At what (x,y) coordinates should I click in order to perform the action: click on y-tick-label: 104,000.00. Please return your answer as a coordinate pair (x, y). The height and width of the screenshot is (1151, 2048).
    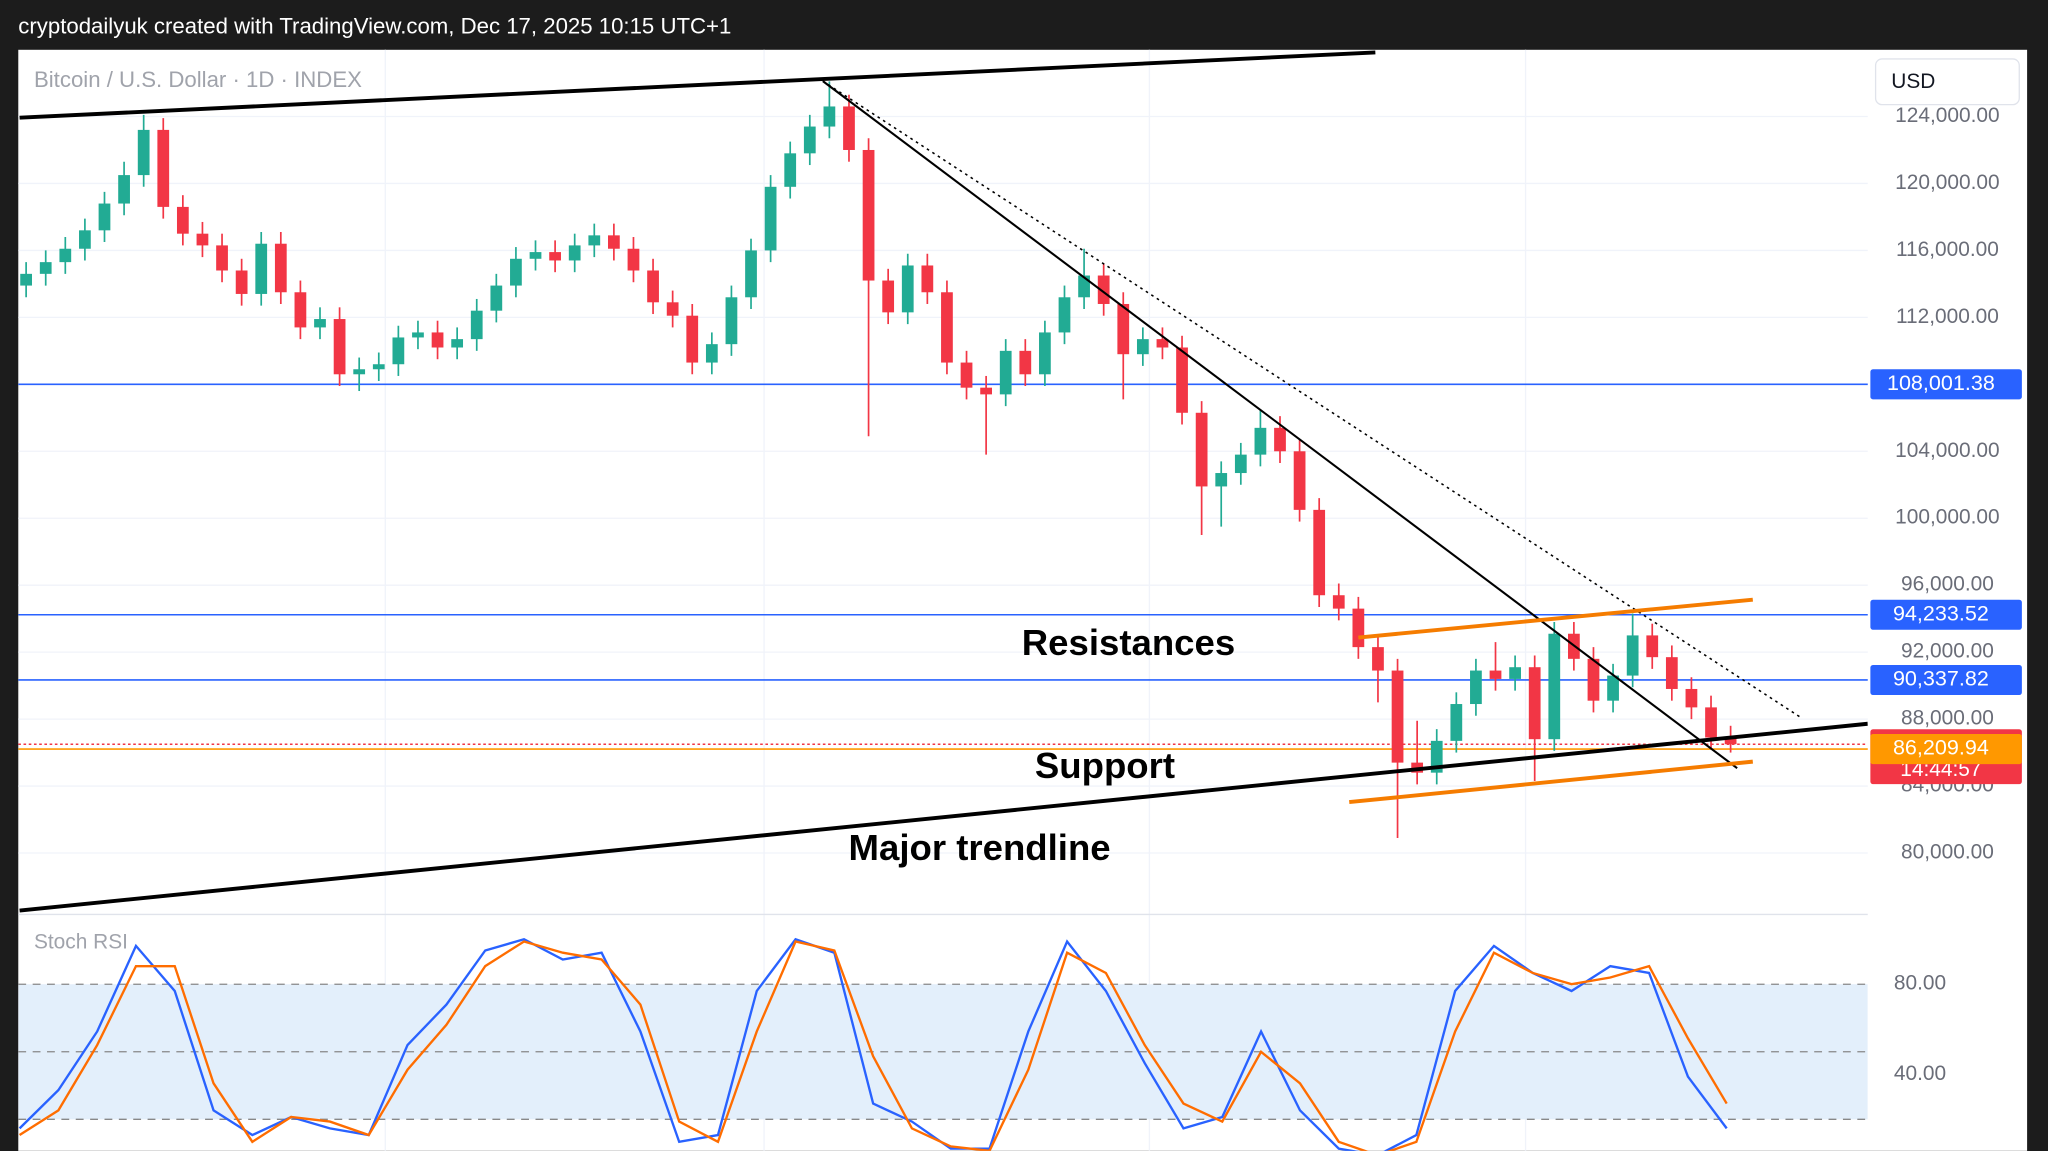
    Looking at the image, I should click on (1947, 450).